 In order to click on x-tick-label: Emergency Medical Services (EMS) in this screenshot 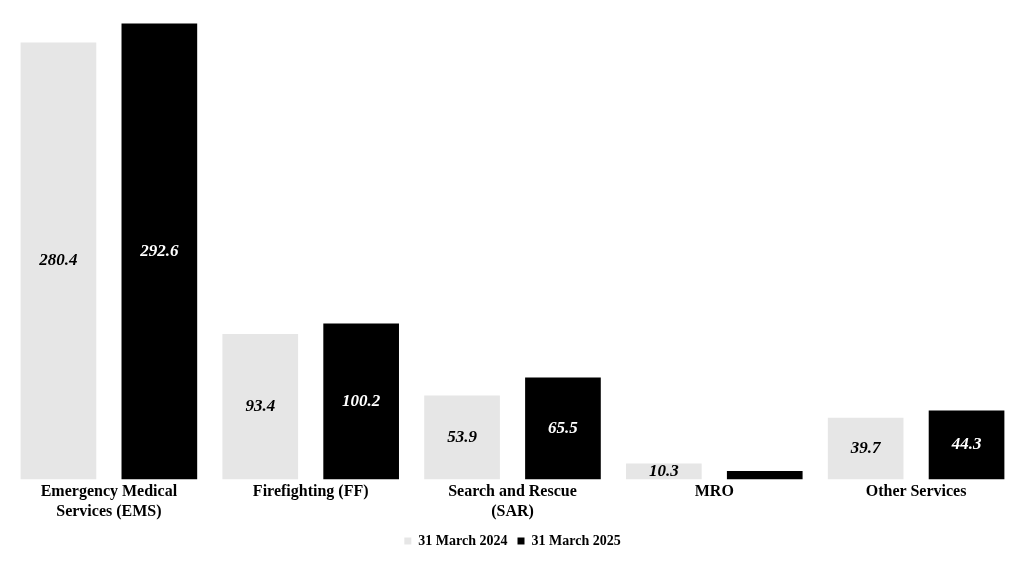, I will do `click(109, 501)`.